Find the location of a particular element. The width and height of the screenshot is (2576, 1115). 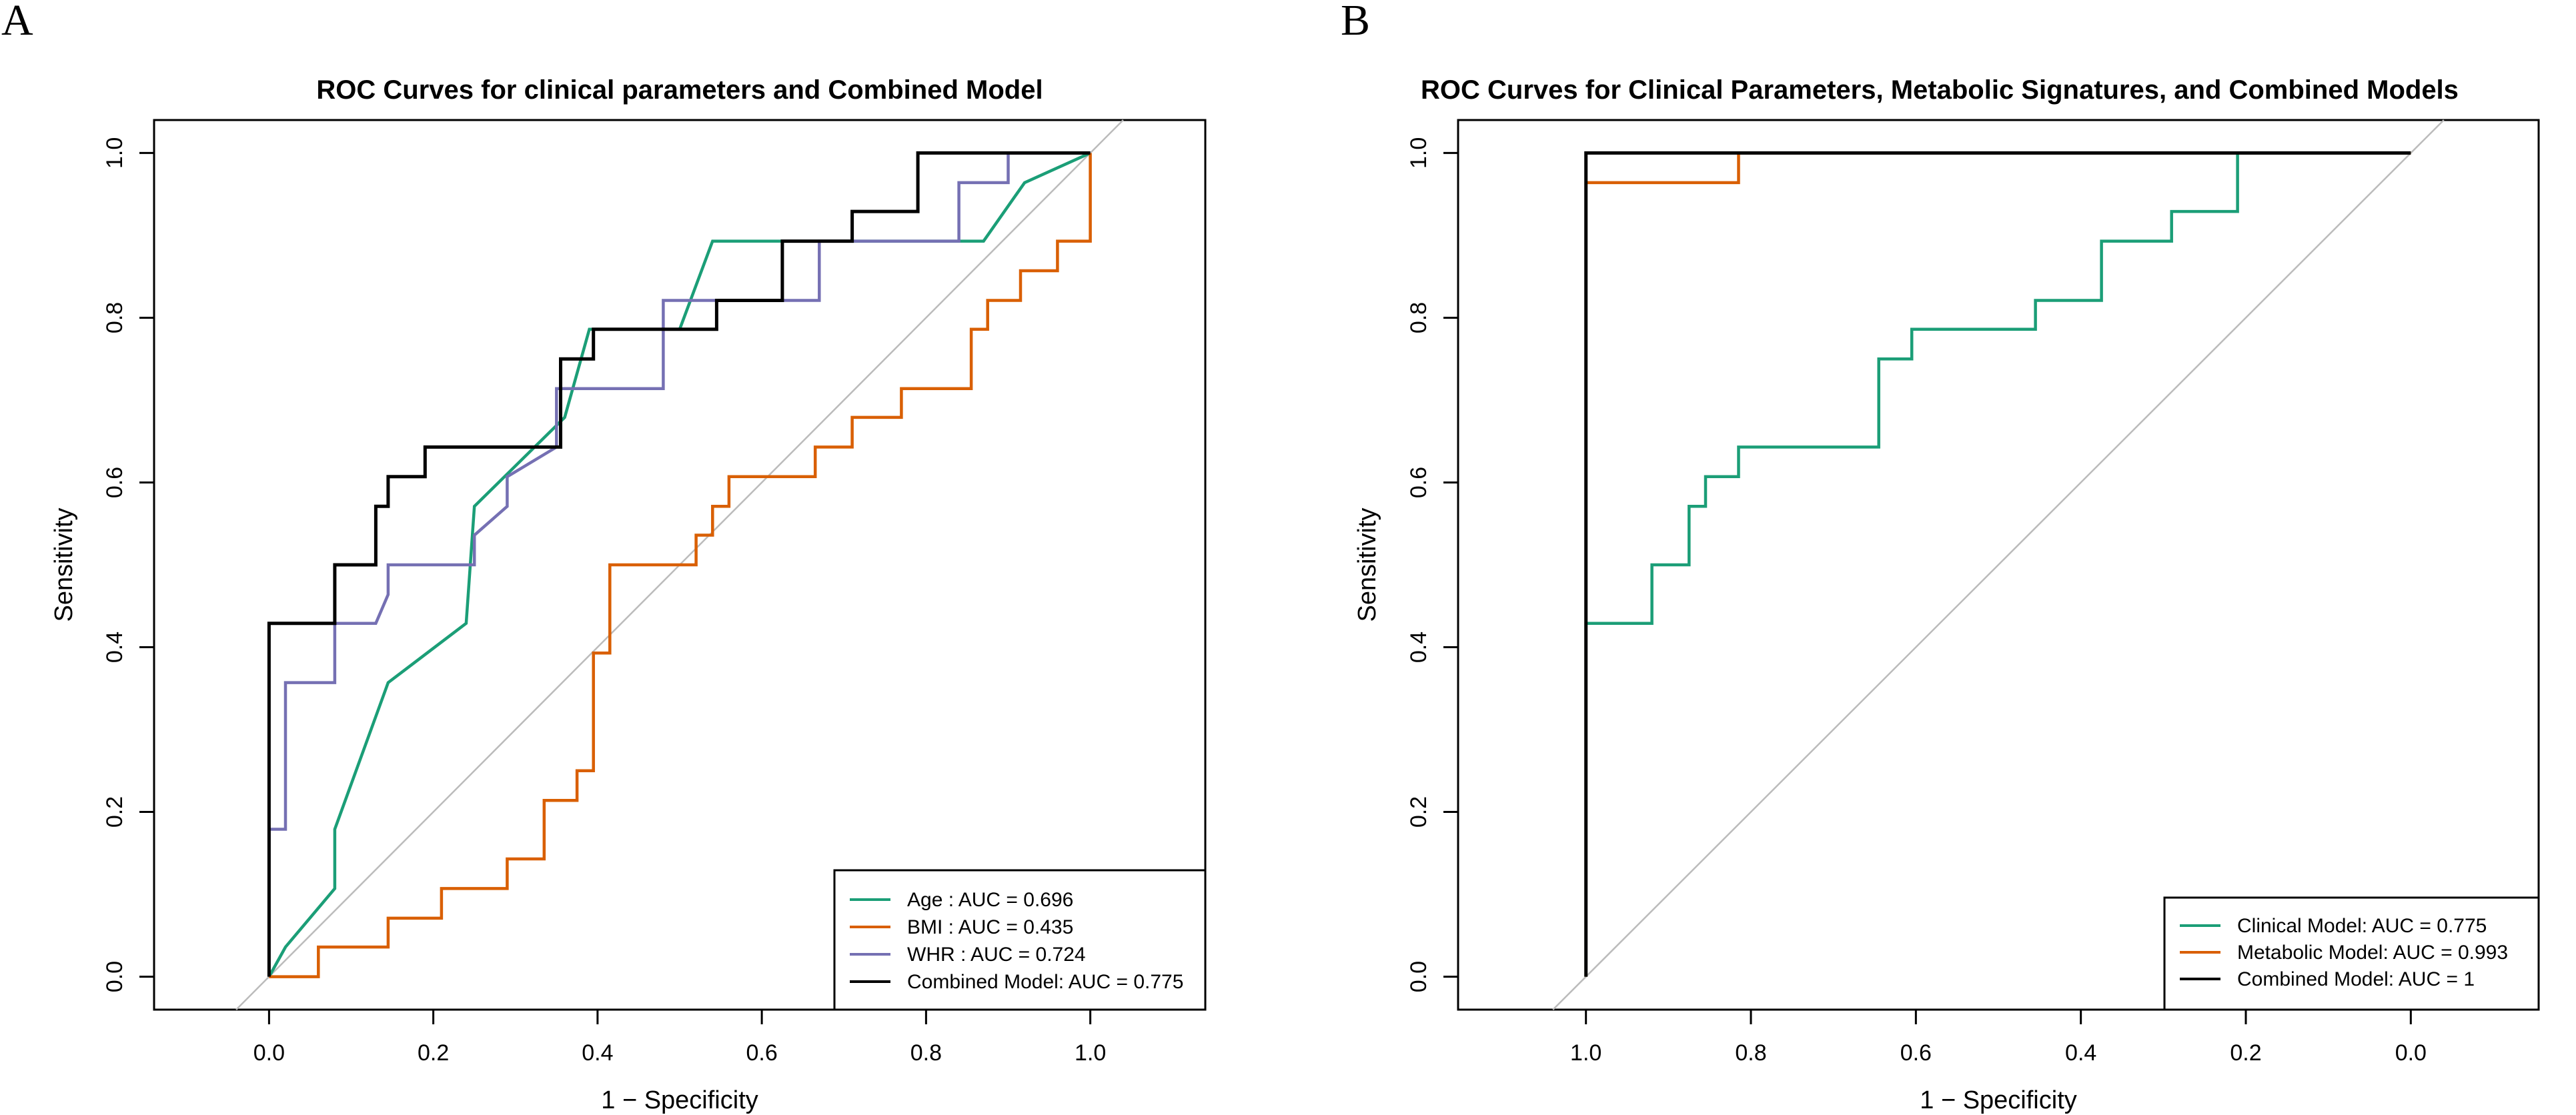

y-tick-label-b: 1.0 is located at coordinates (1418, 153).